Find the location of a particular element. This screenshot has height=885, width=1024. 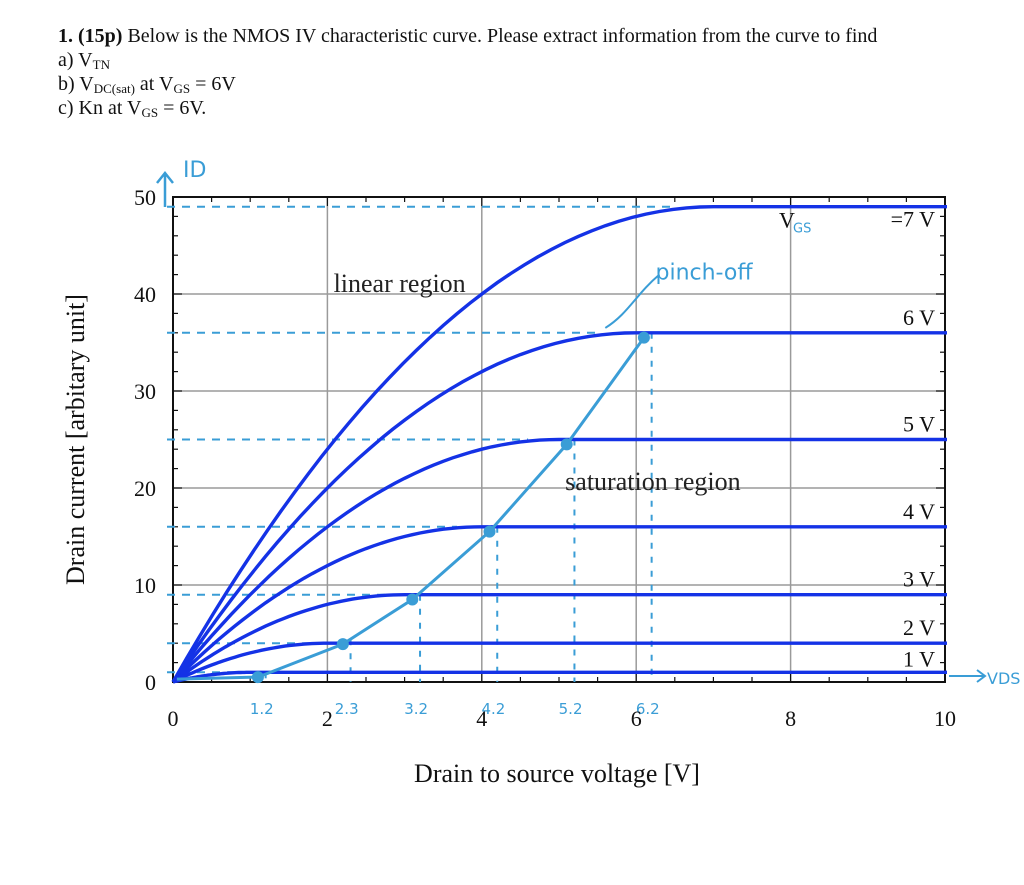

id-label: ID is located at coordinates (194, 170).